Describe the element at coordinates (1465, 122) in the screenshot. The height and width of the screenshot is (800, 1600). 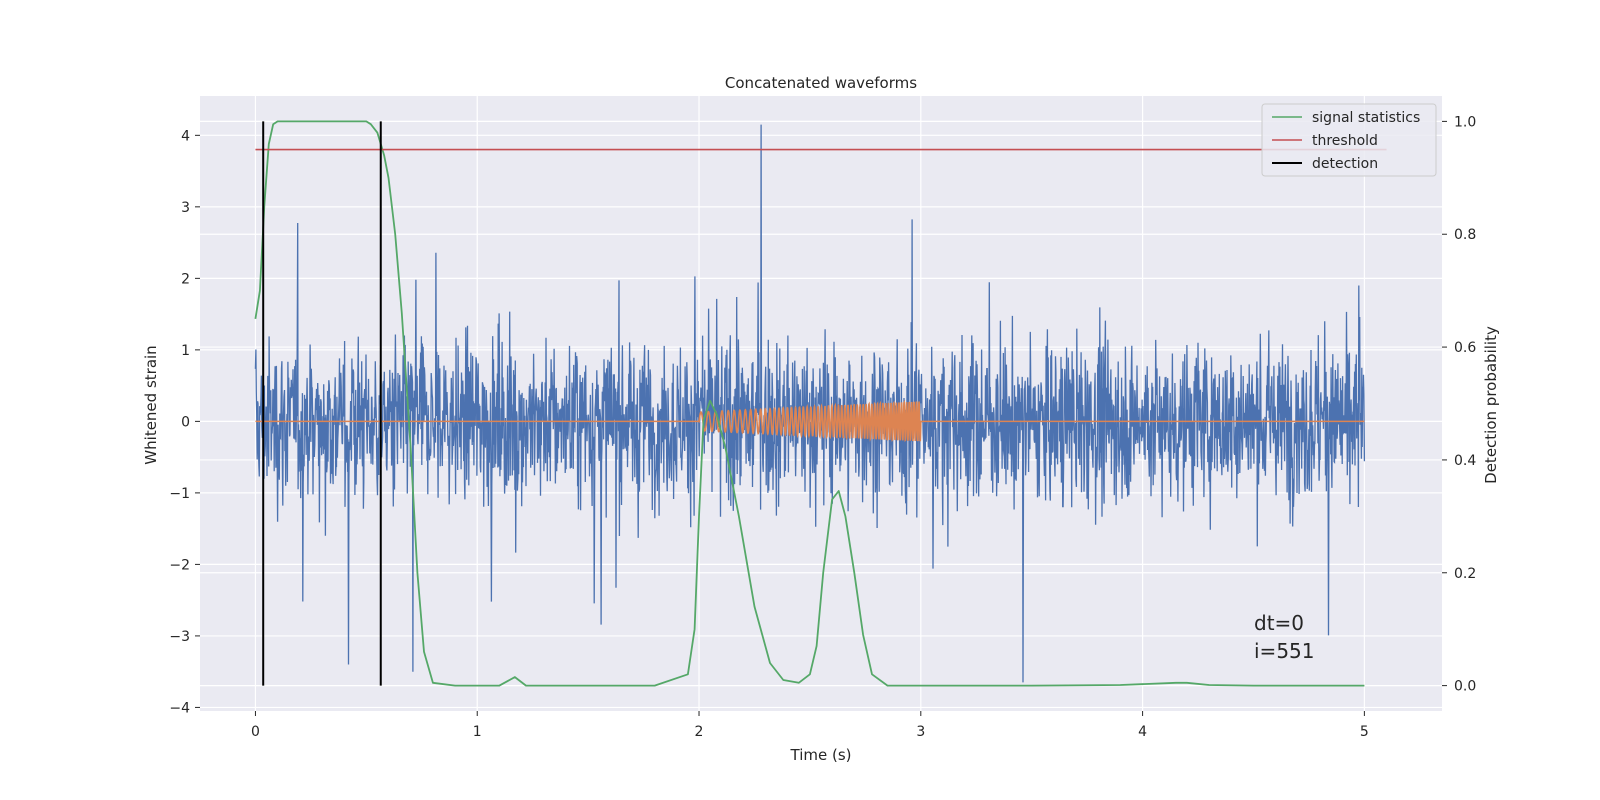
I see `y-tick-label-right: 1.0` at that location.